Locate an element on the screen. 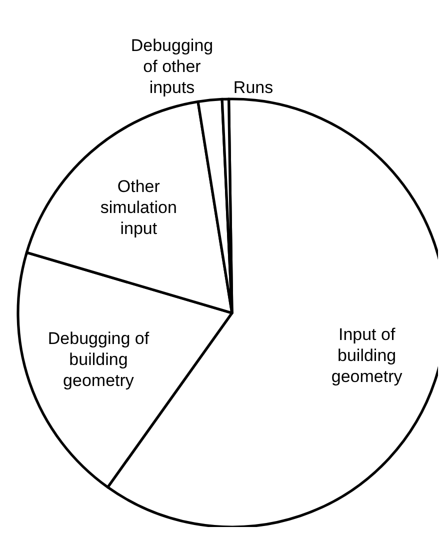 The height and width of the screenshot is (535, 446). slice-label: Runs is located at coordinates (253, 87).